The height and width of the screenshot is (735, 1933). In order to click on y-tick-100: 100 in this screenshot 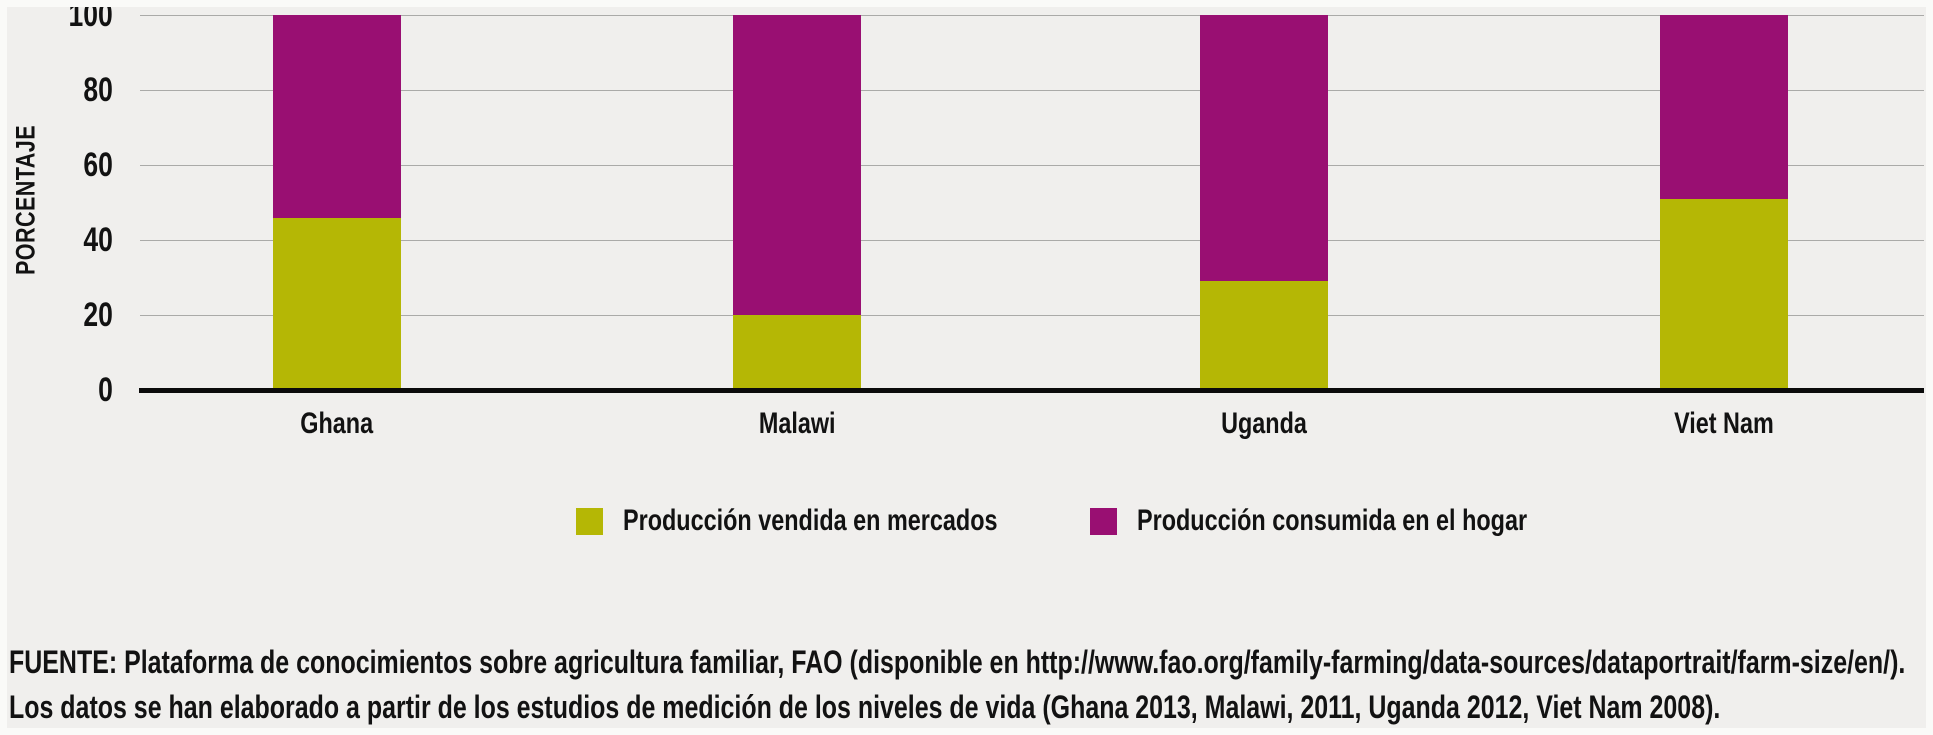, I will do `click(90, 17)`.